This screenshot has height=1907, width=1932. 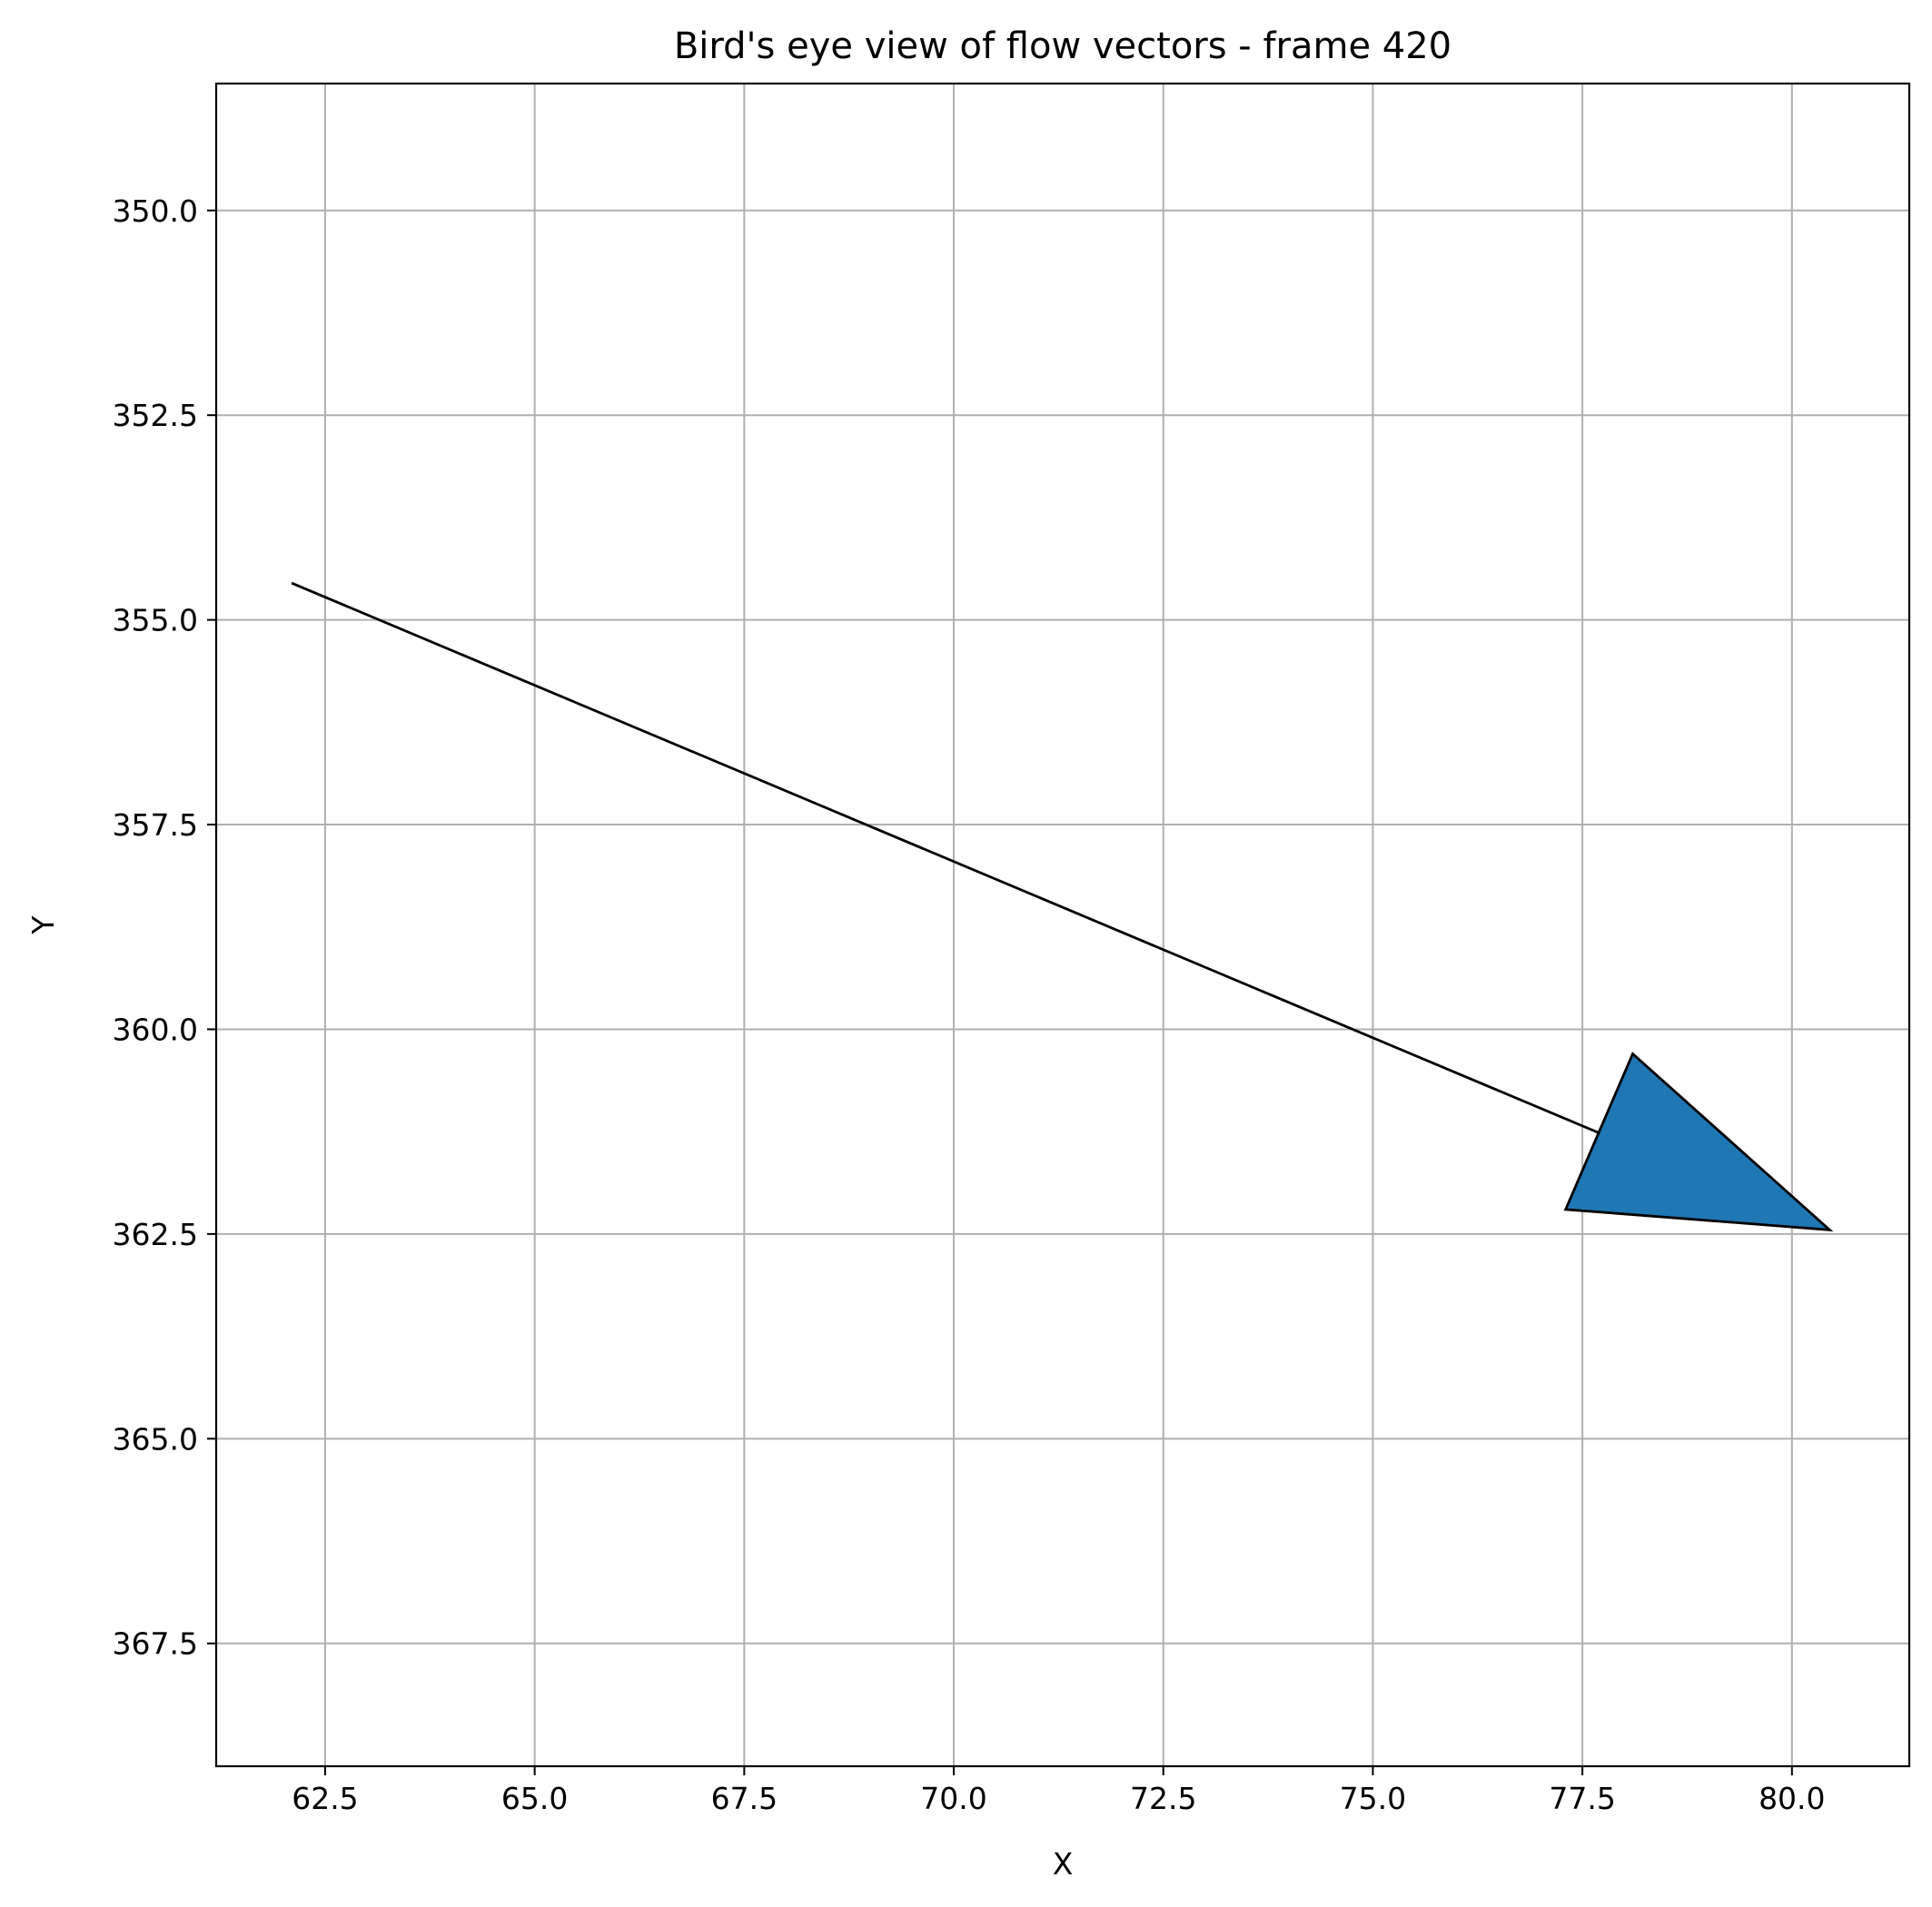 I want to click on y-tick-label: 367.5, so click(x=155, y=1644).